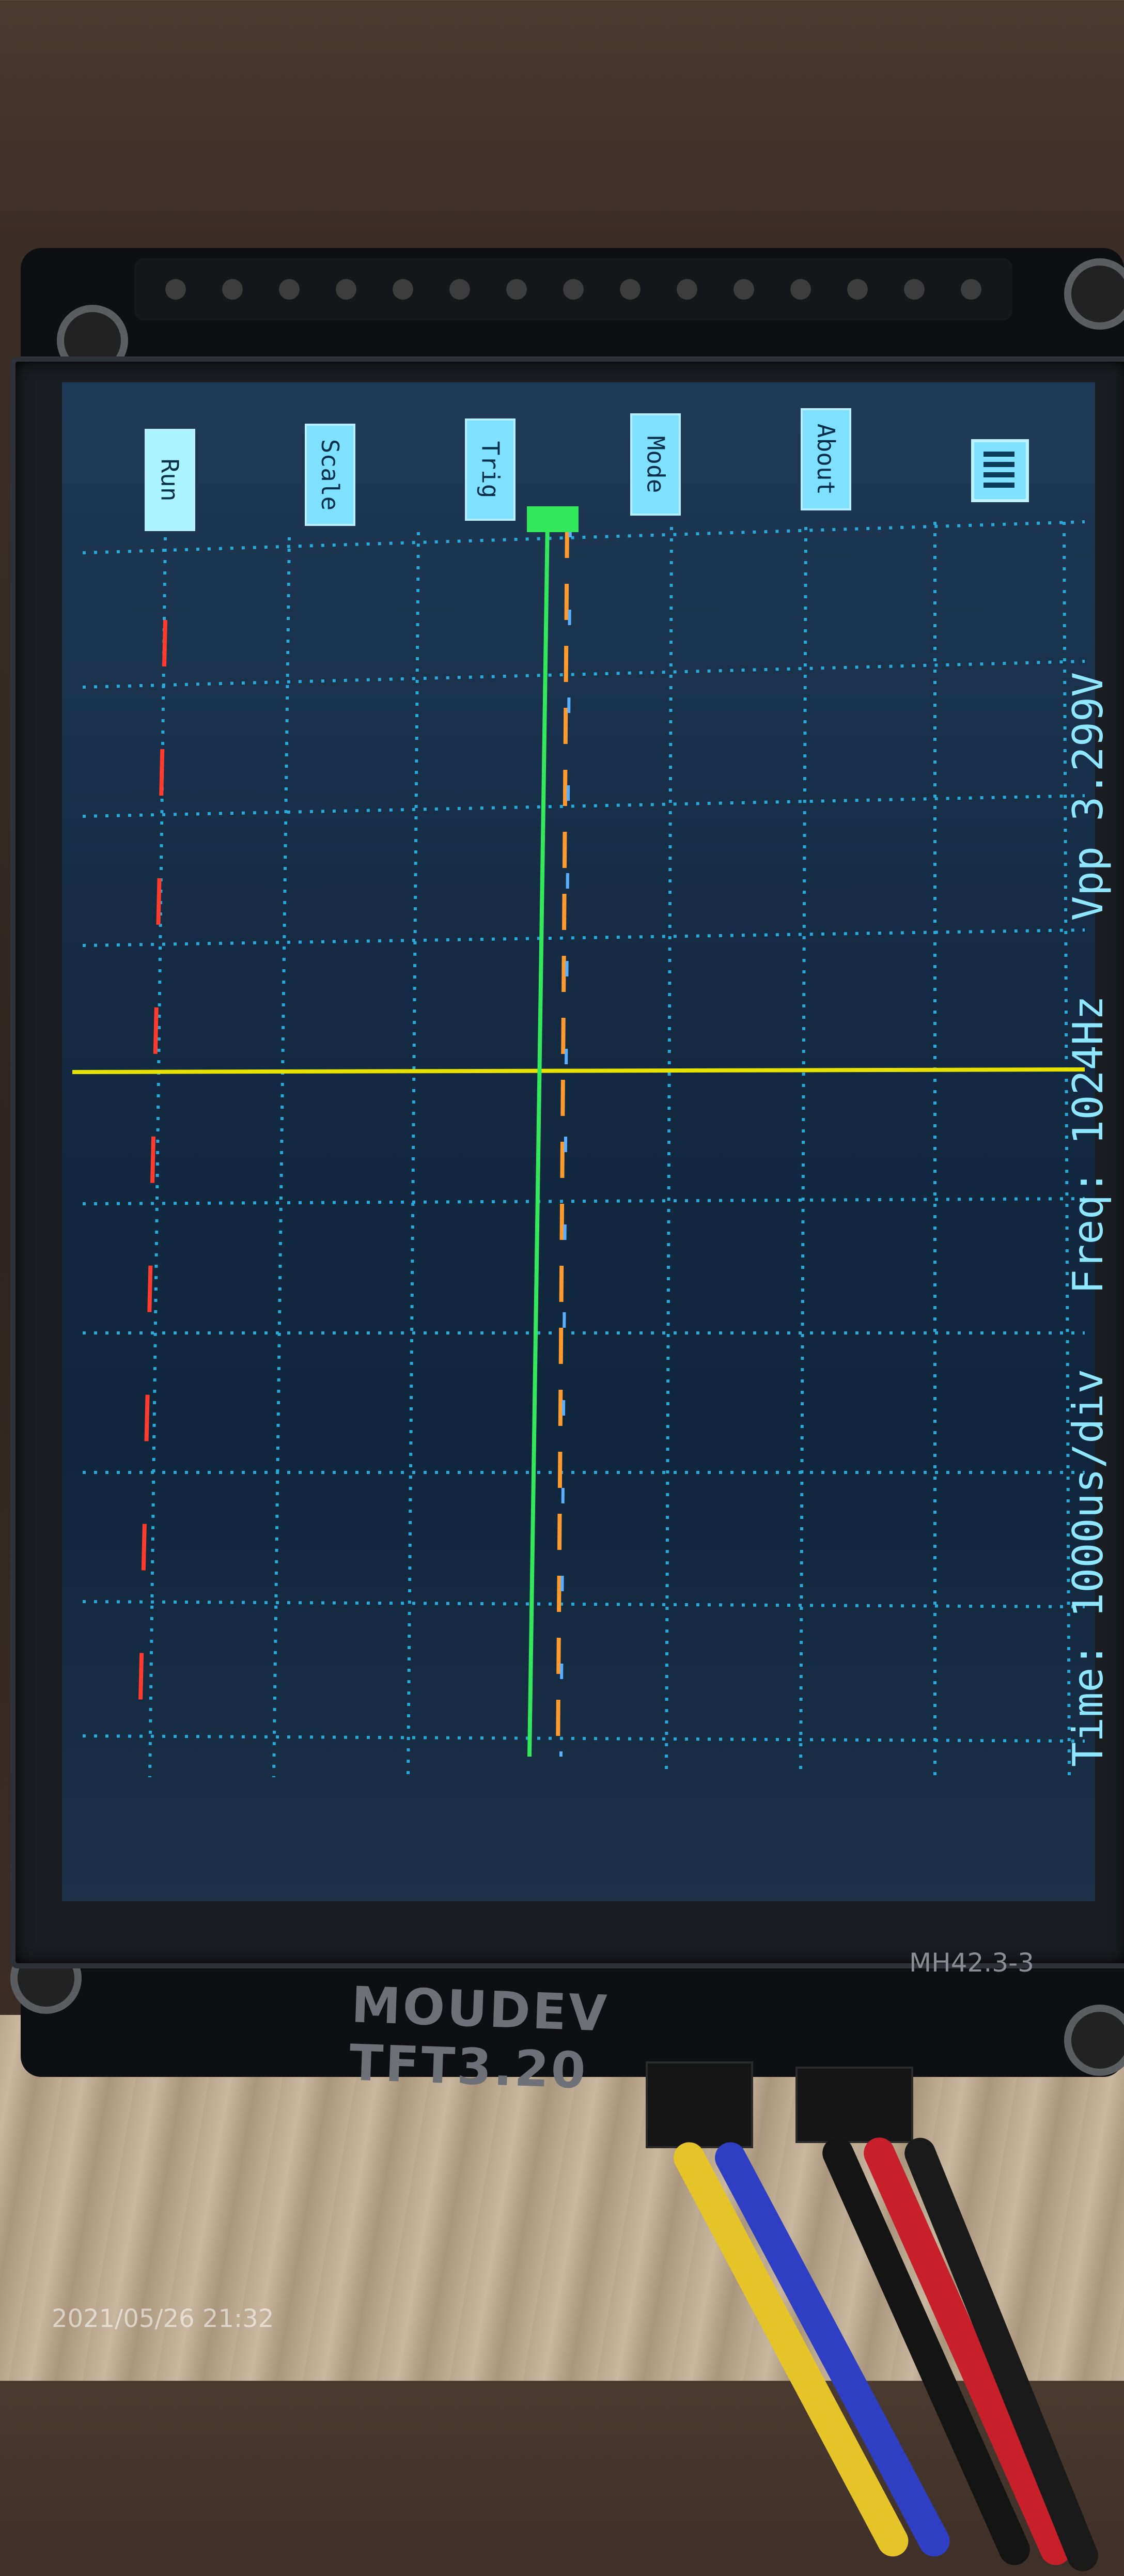 This screenshot has width=1124, height=2576. What do you see at coordinates (1088, 1704) in the screenshot?
I see `time-label: Time:` at bounding box center [1088, 1704].